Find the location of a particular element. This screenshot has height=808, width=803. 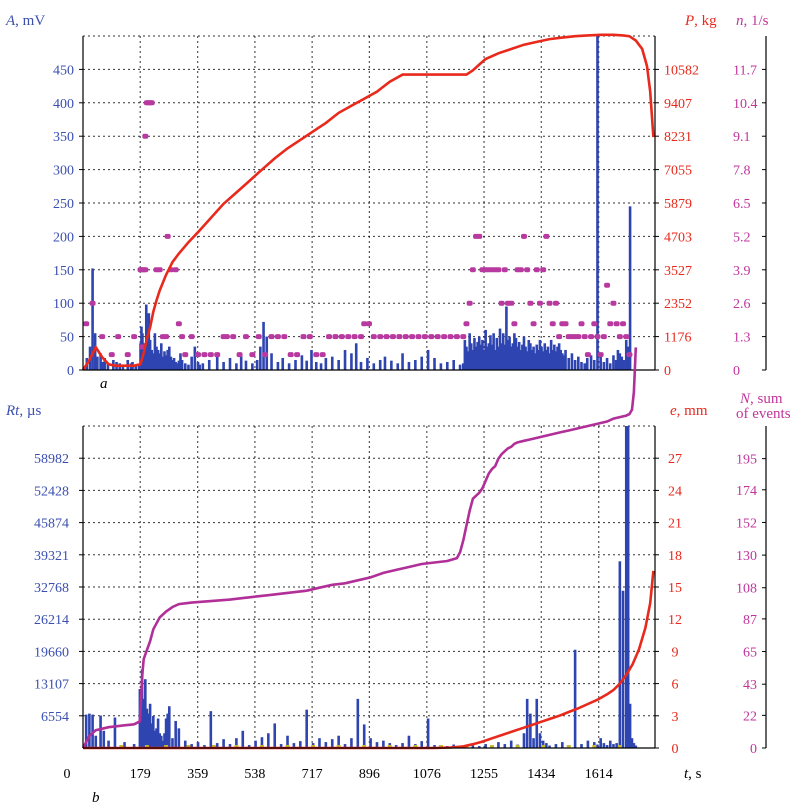

panel-a-left-tick-label: 200 is located at coordinates (63, 237).